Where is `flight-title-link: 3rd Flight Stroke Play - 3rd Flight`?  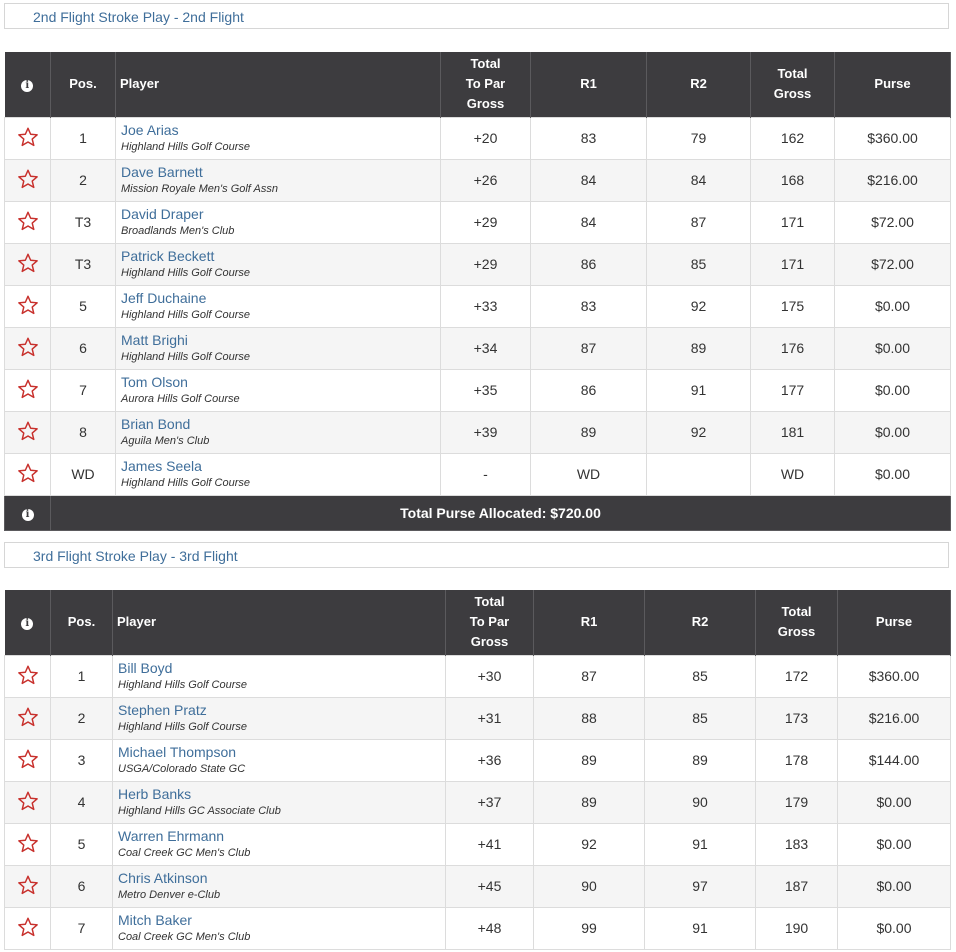
flight-title-link: 3rd Flight Stroke Play - 3rd Flight is located at coordinates (135, 556).